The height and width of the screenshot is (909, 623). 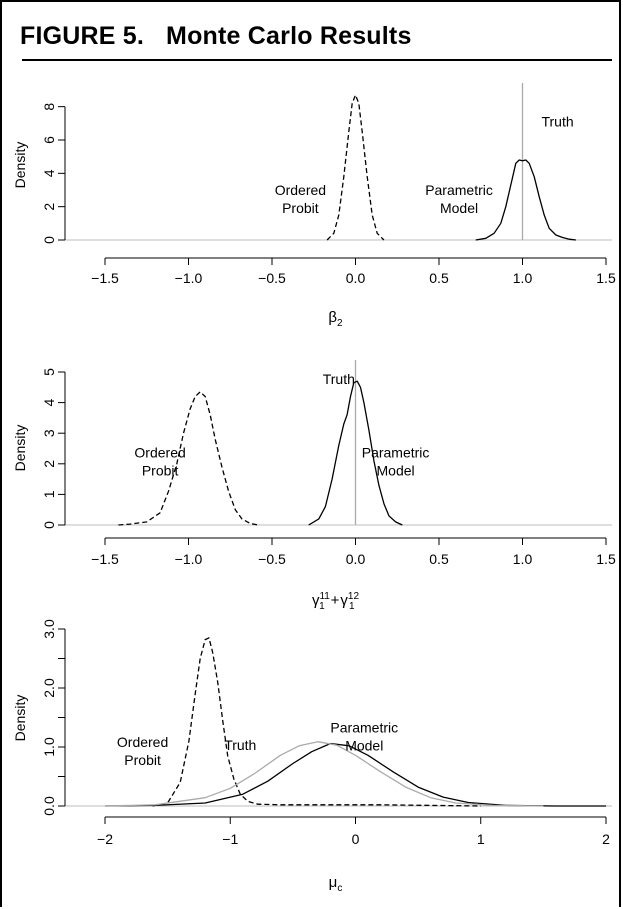 What do you see at coordinates (49, 688) in the screenshot?
I see `y-tick-label: 2.0` at bounding box center [49, 688].